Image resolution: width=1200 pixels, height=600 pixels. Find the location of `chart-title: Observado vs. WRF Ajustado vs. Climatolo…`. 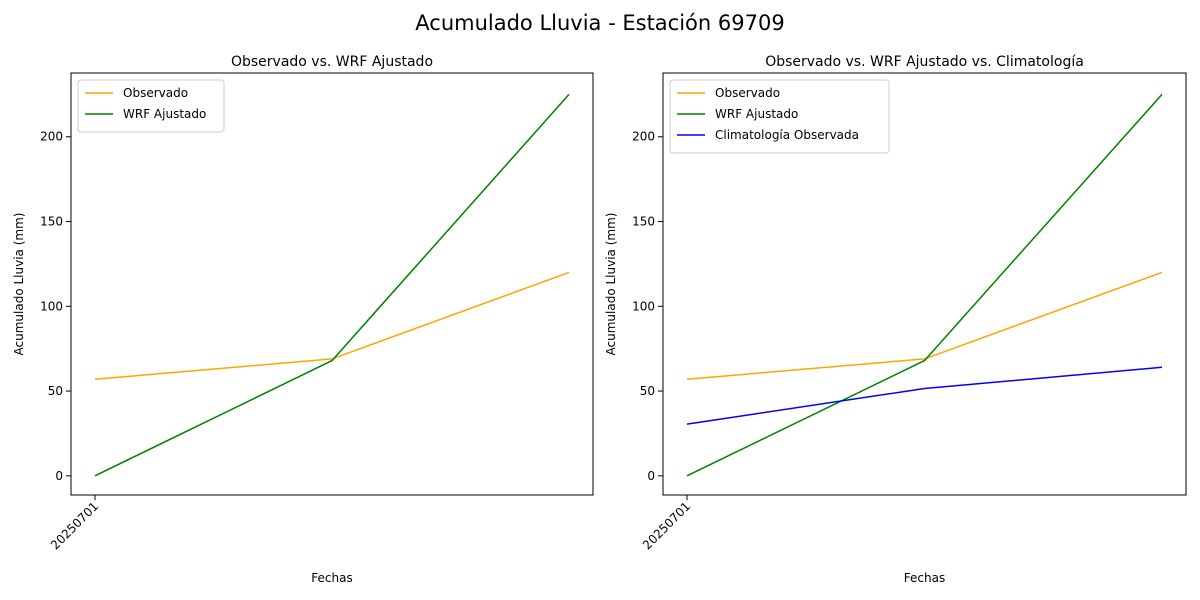

chart-title: Observado vs. WRF Ajustado vs. Climatolo… is located at coordinates (924, 62).